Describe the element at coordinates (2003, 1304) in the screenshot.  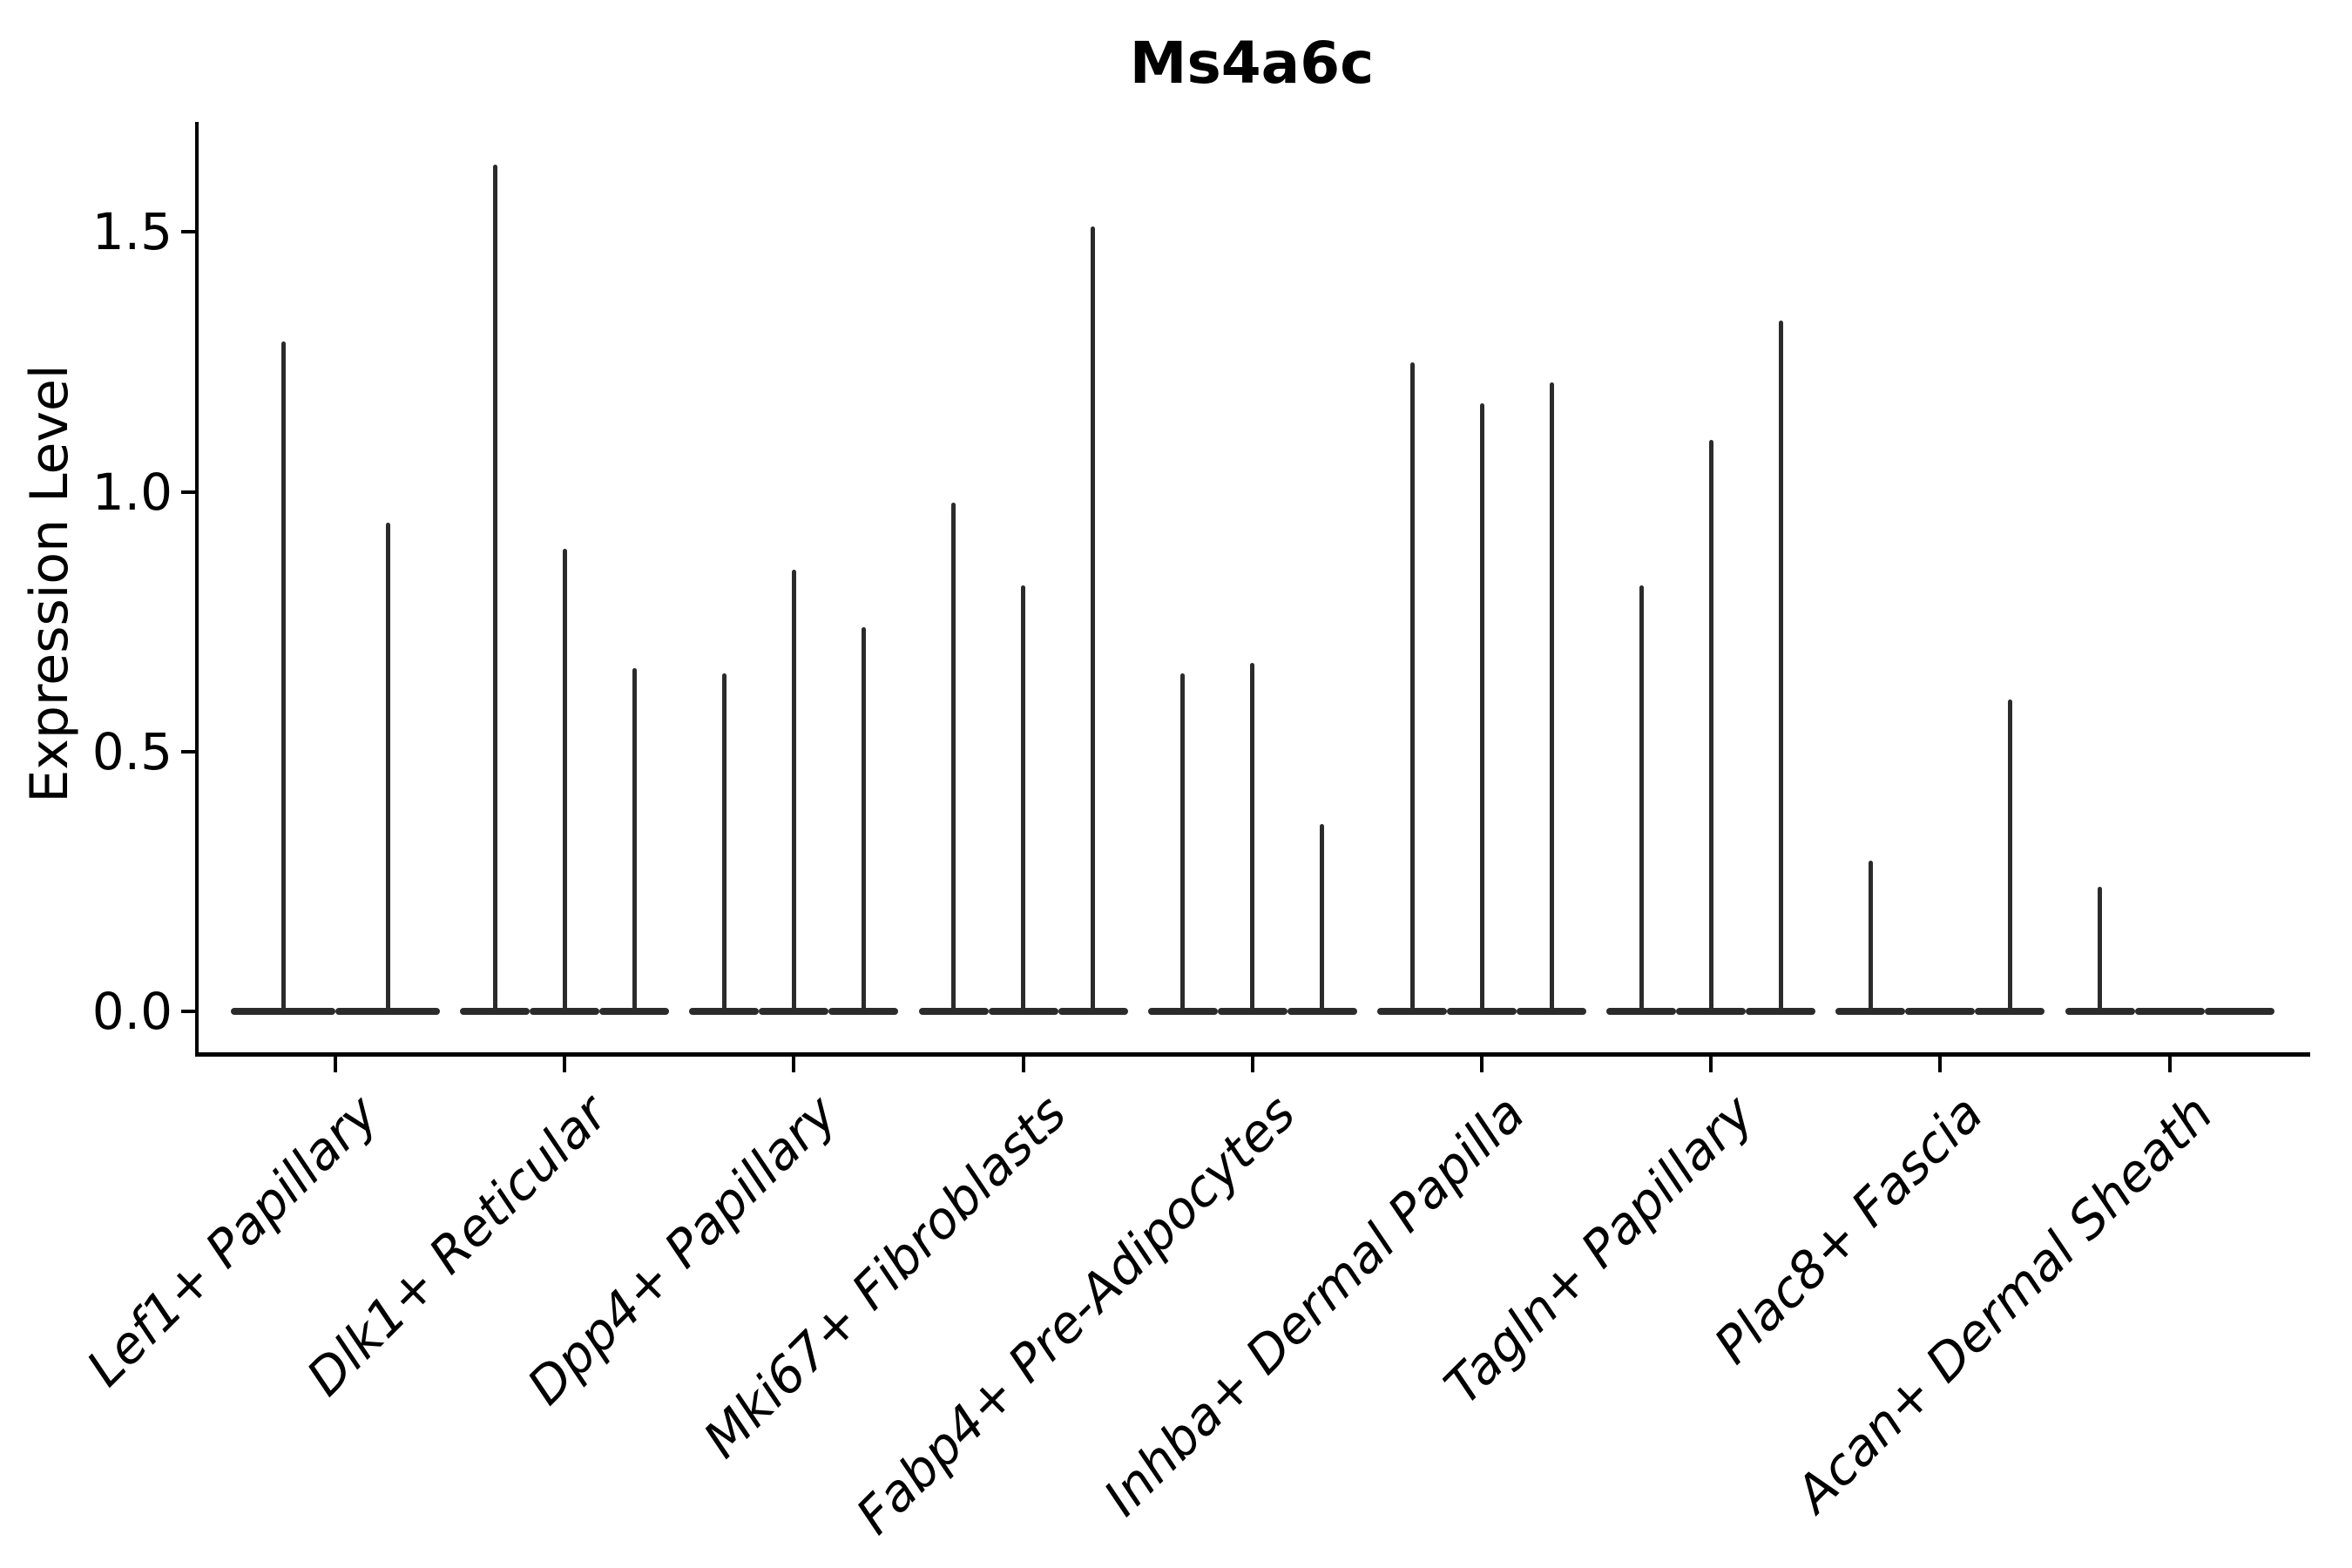
I see `x-tick-label: Acan+ Dermal Sheath` at that location.